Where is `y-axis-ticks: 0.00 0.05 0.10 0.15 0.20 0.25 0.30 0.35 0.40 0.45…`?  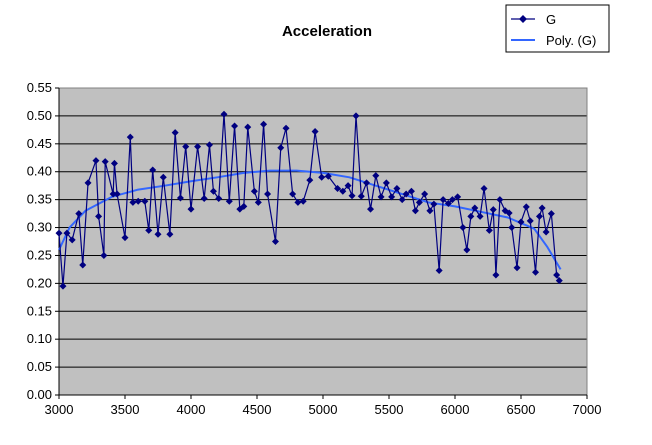
y-axis-ticks: 0.00 0.05 0.10 0.15 0.20 0.25 0.30 0.35 0.40 0.45… is located at coordinates (43, 241).